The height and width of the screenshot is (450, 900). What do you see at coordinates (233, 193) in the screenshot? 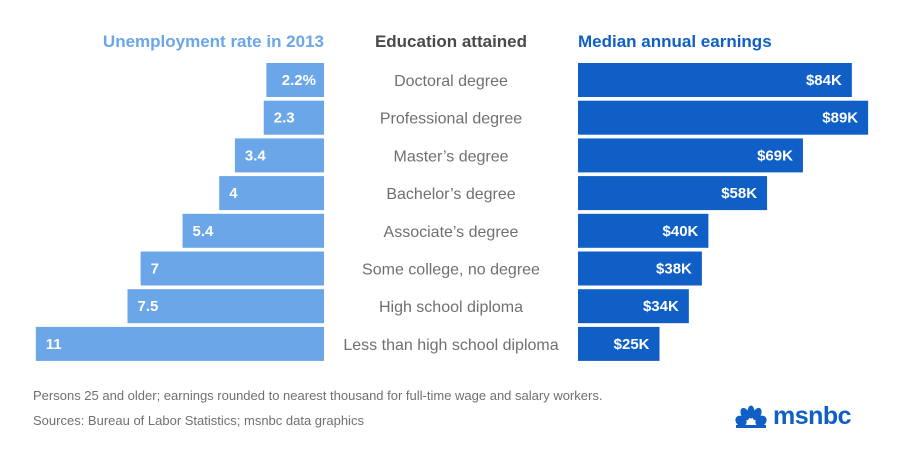
I see `unemployment-label: 4` at bounding box center [233, 193].